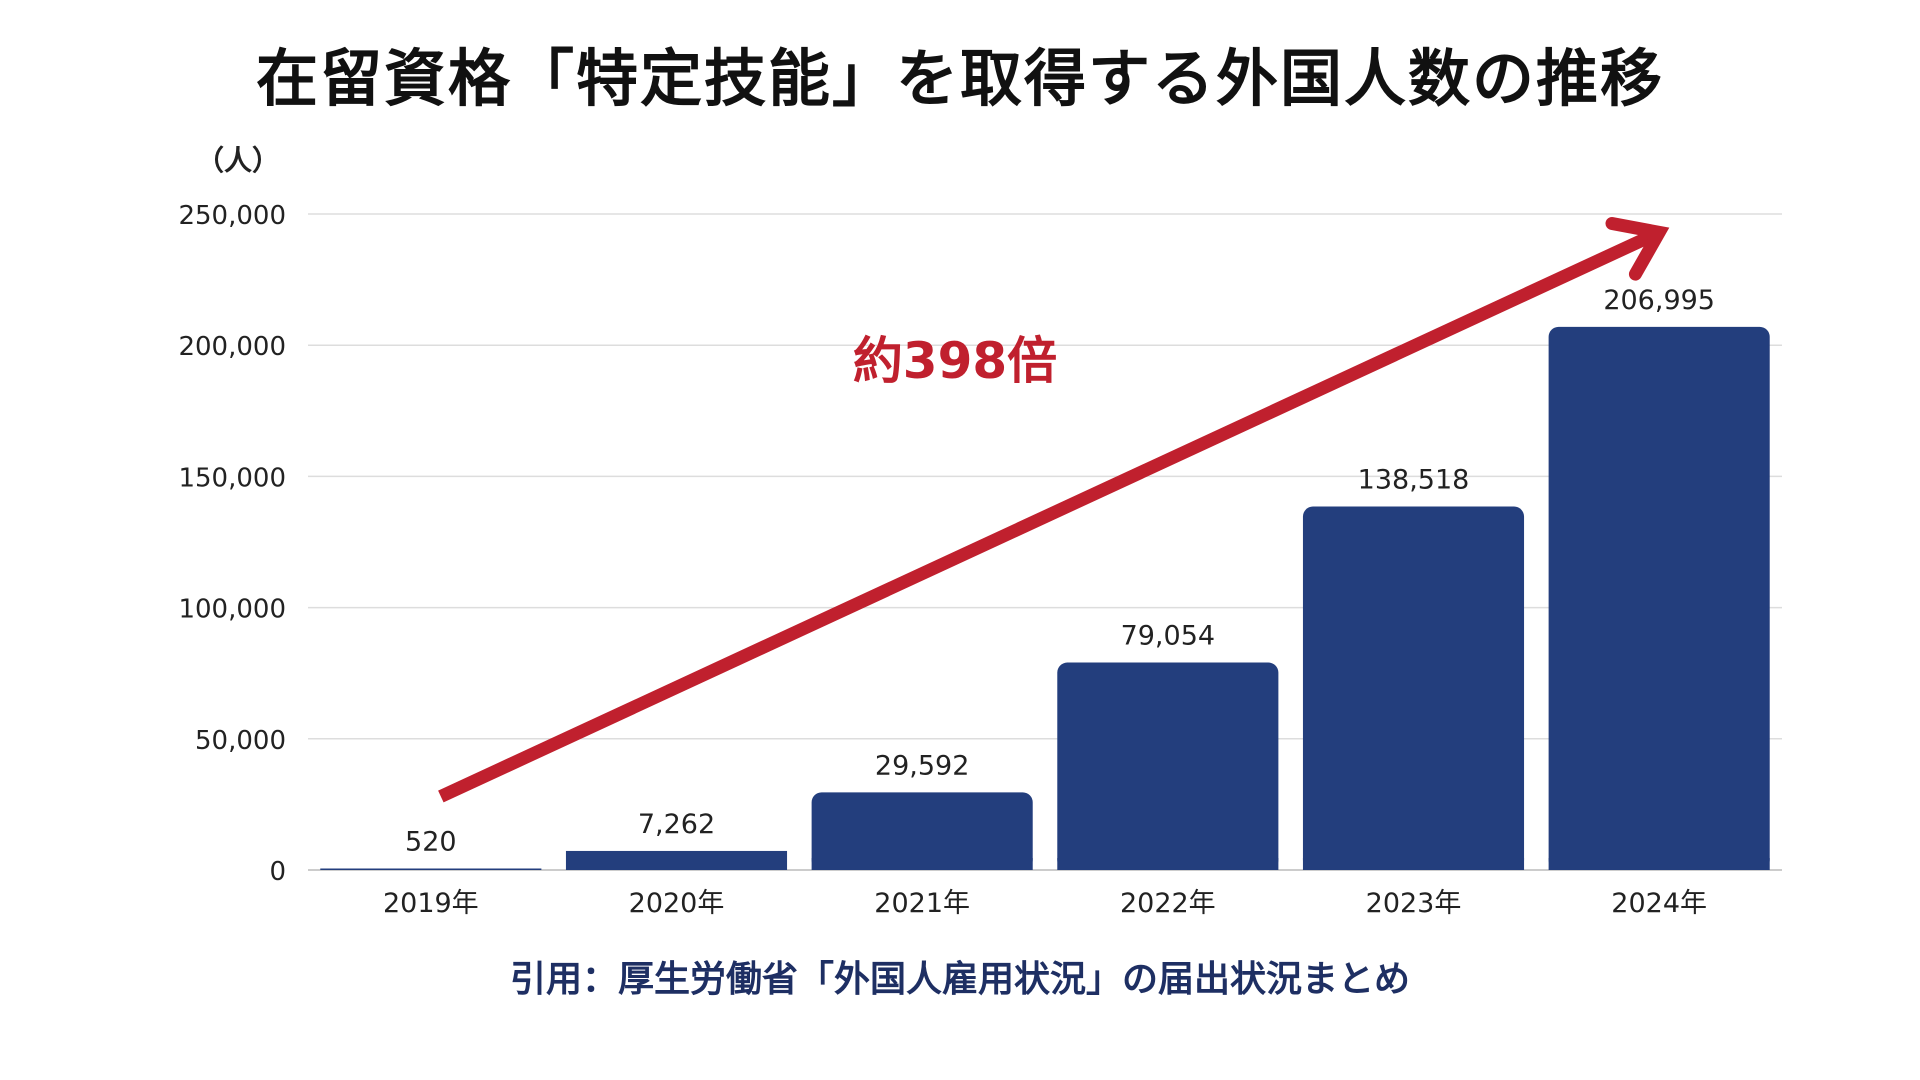  Describe the element at coordinates (959, 979) in the screenshot. I see `source-caption: 引用：厚生労働省「外国人雇用状況」の届出状況まとめ` at that location.